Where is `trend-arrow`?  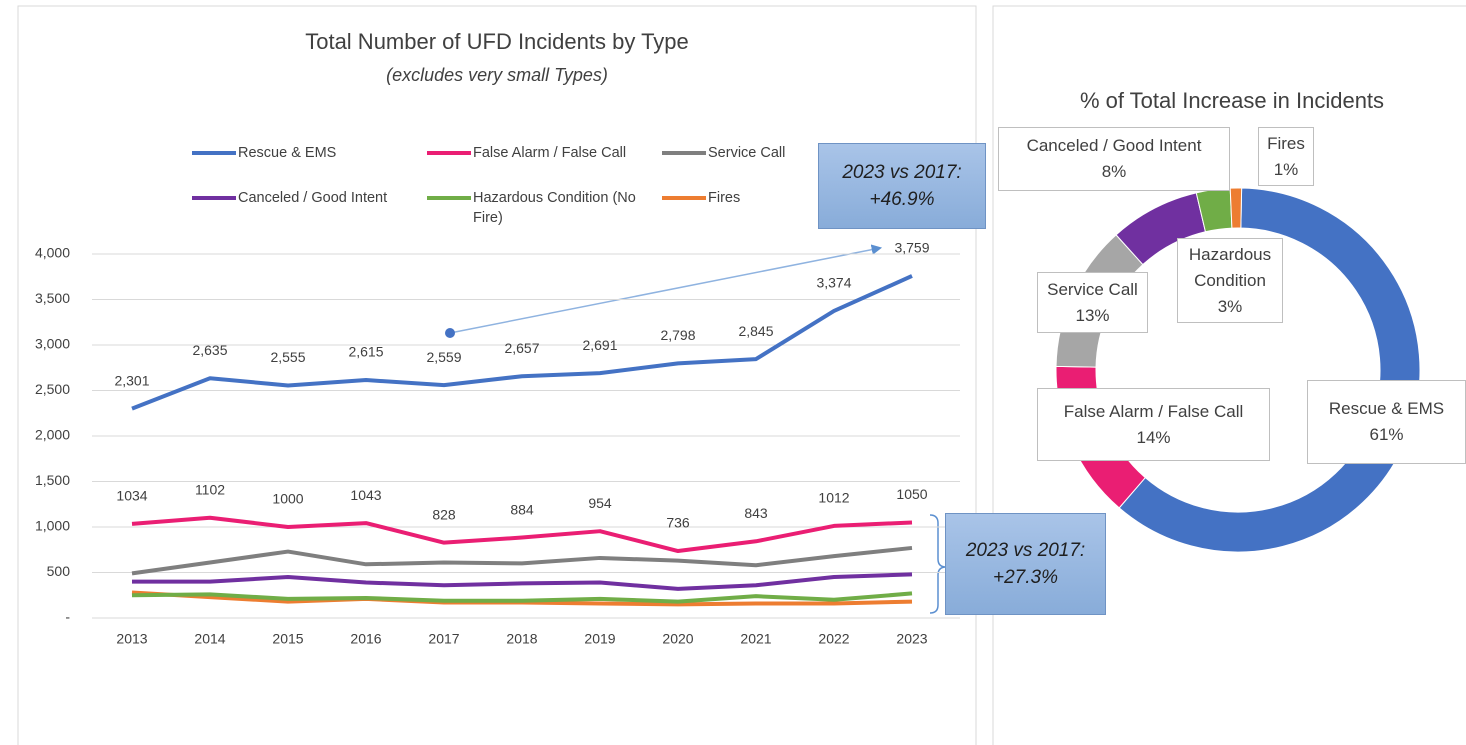 trend-arrow is located at coordinates (666, 289).